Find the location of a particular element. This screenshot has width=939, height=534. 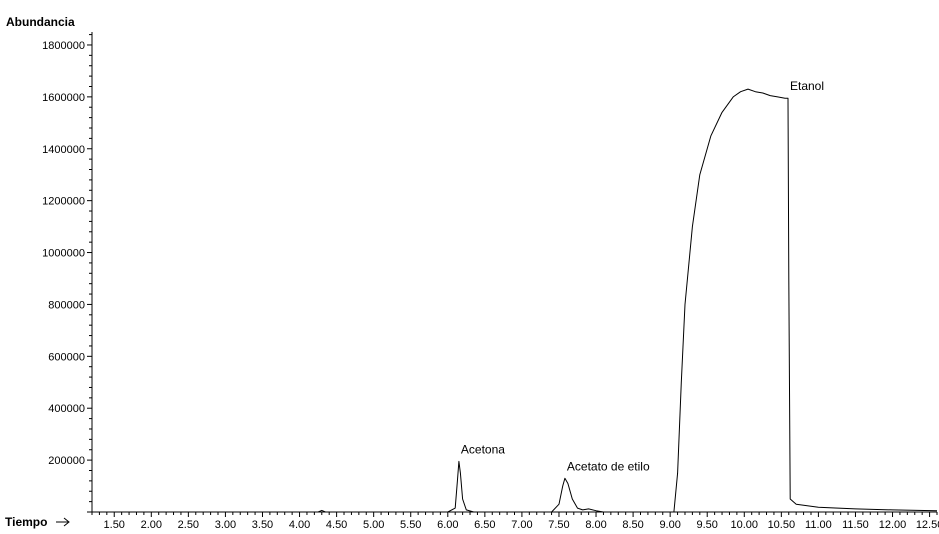

x-tick-label: 7.00 is located at coordinates (521, 525).